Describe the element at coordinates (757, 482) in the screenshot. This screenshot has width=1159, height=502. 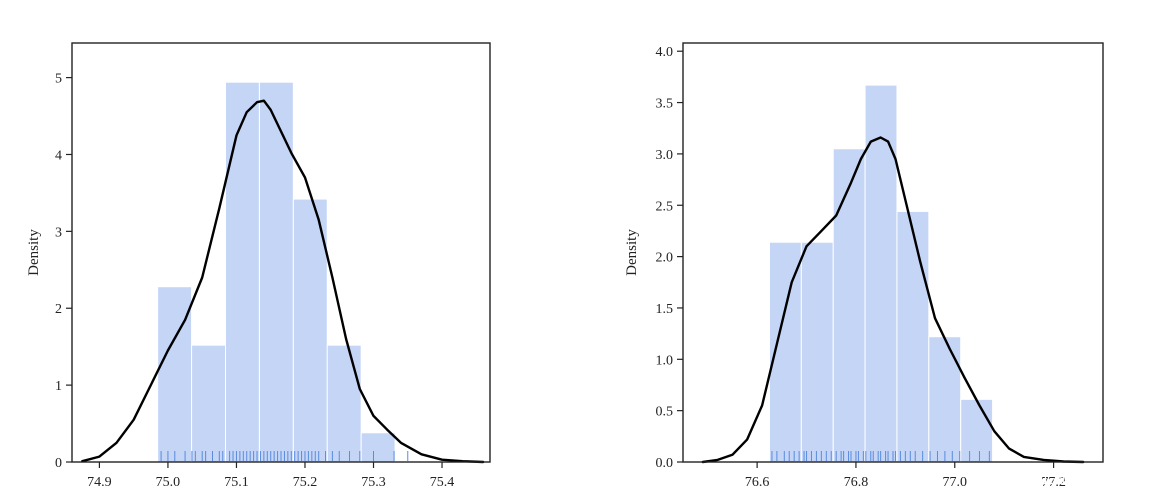
I see `x-tick-label: 76.6` at that location.